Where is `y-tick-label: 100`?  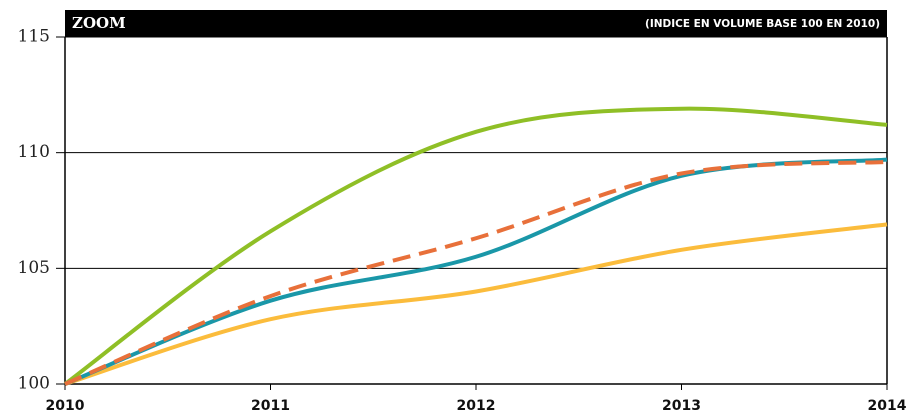 y-tick-label: 100 is located at coordinates (34, 384).